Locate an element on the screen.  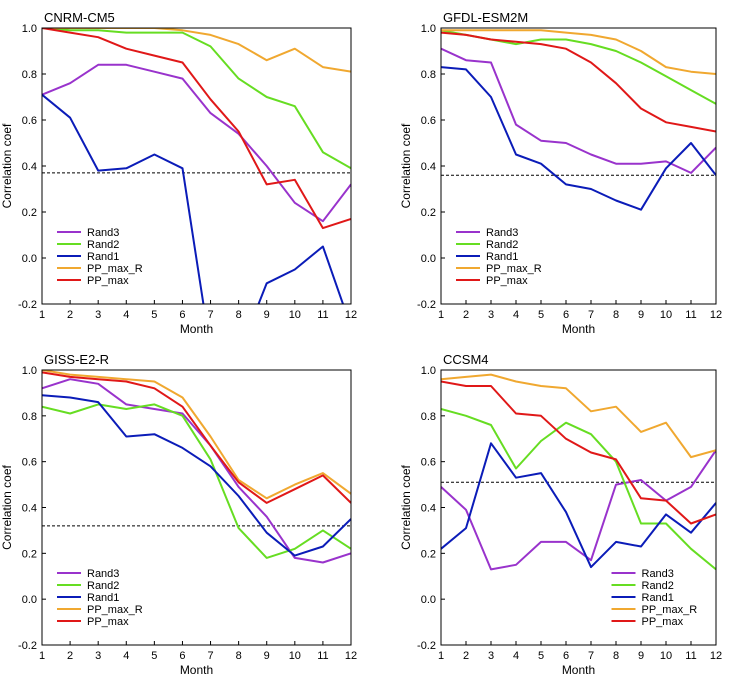
panel-title: CNRM-CM5 is located at coordinates (79, 17).